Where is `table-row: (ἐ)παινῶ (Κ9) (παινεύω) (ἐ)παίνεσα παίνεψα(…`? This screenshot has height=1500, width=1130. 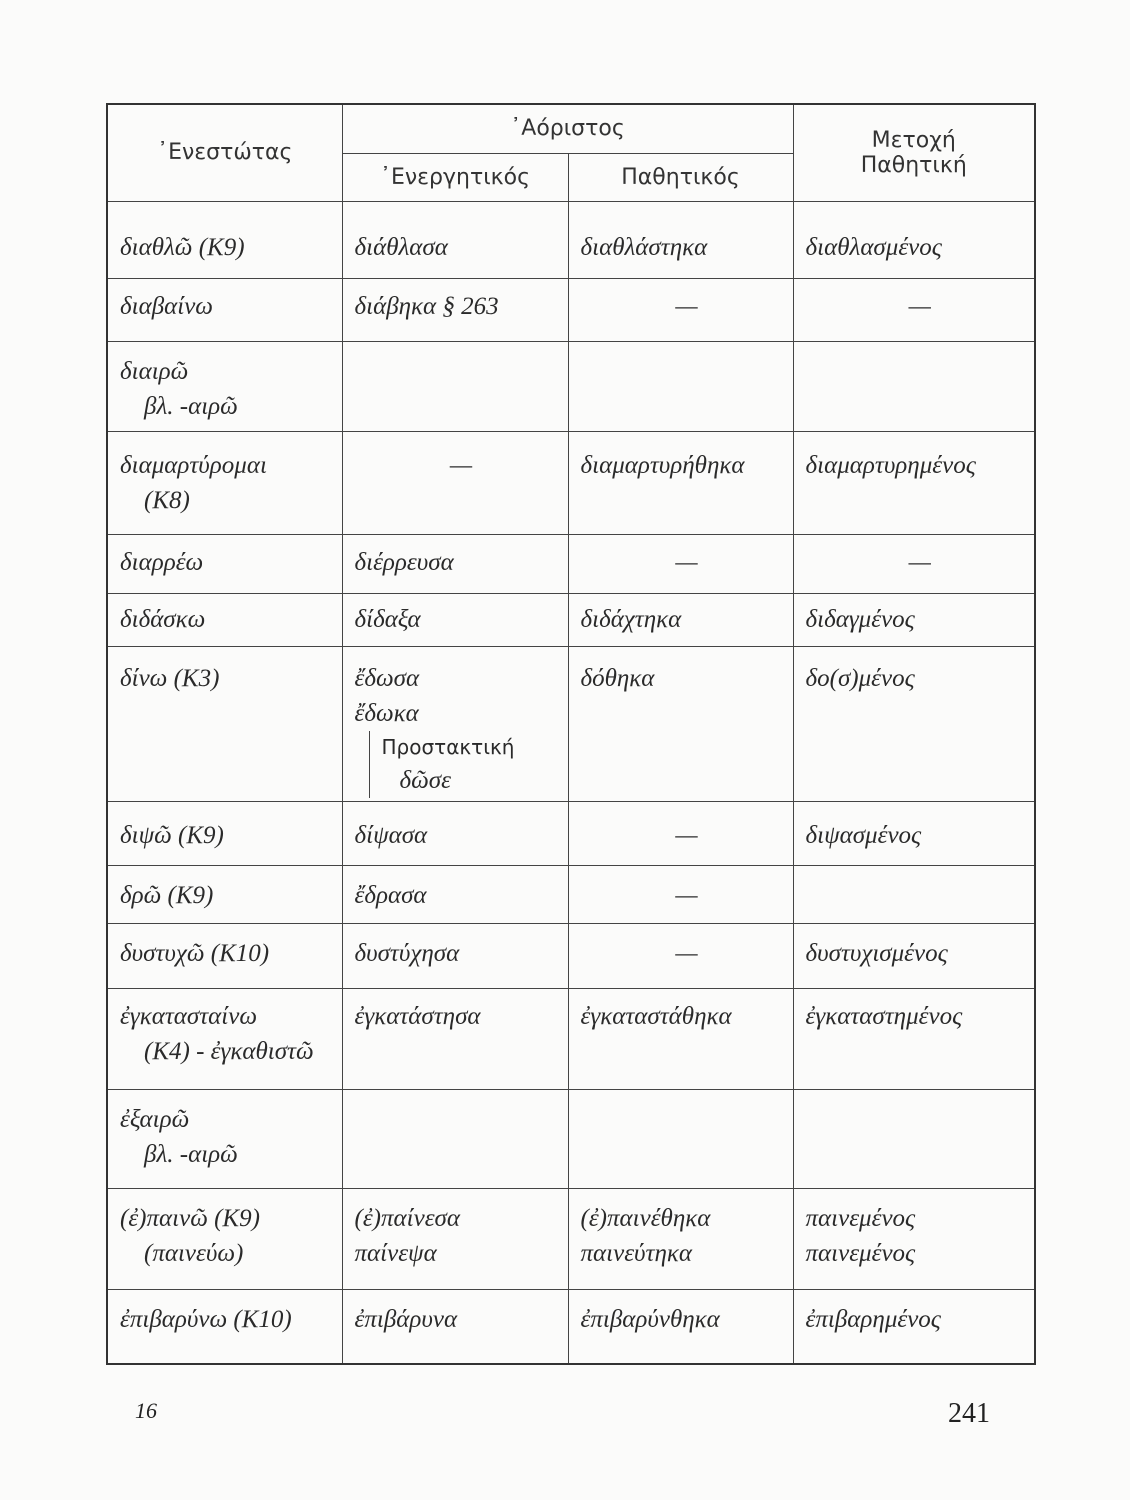
table-row: (ἐ)παινῶ (Κ9) (παινεύω) (ἐ)παίνεσα παίνεψα(… is located at coordinates (571, 1238).